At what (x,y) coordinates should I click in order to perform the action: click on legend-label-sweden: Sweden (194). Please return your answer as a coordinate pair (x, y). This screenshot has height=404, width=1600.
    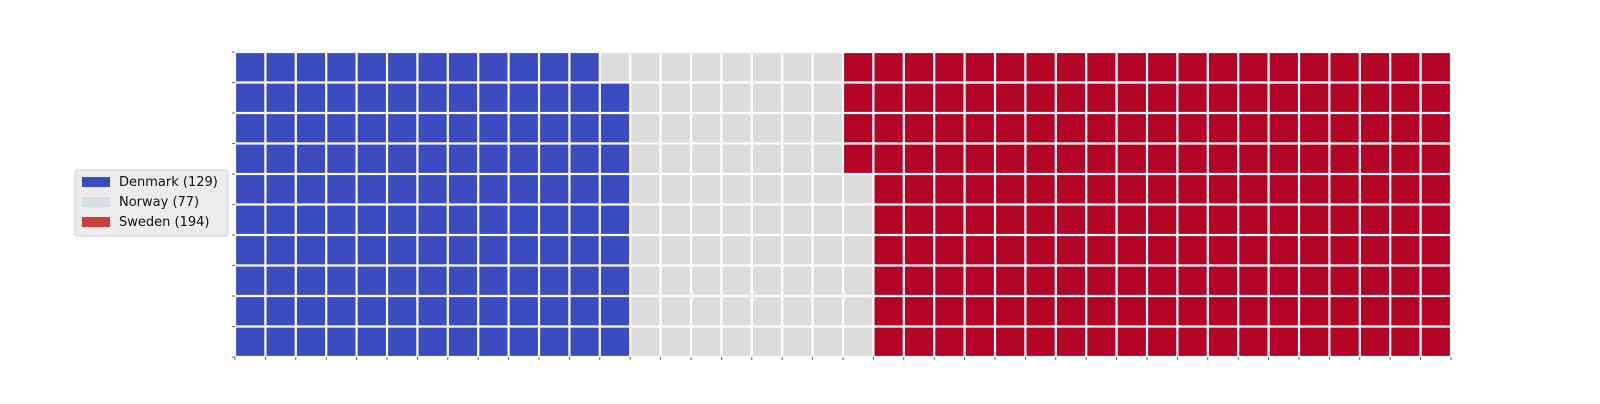
    Looking at the image, I should click on (164, 222).